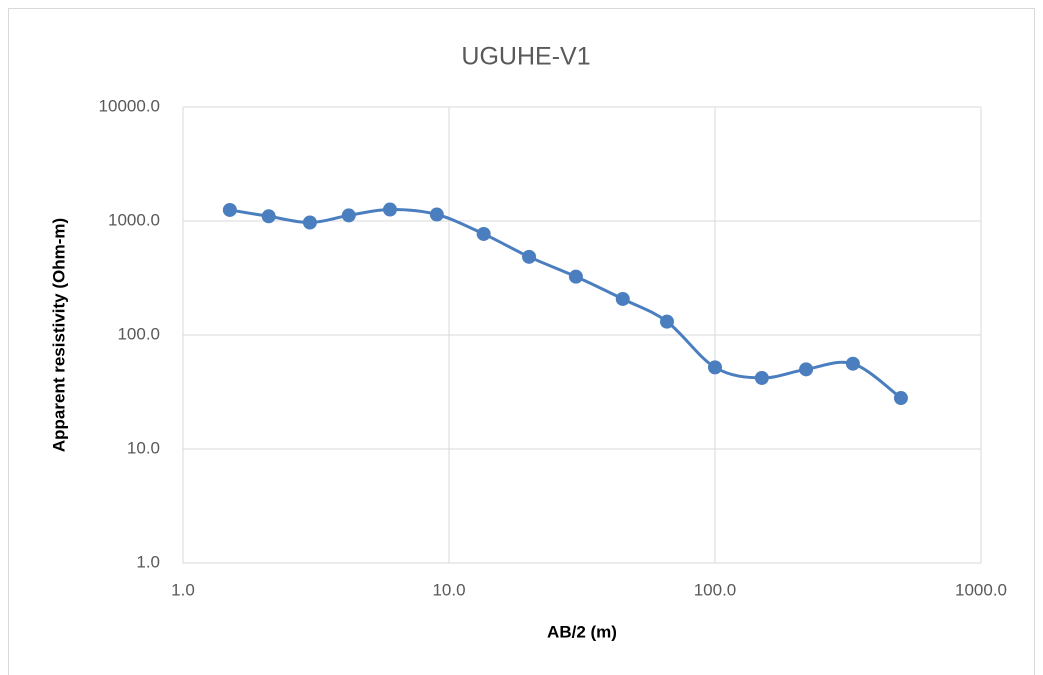  I want to click on x-axis-label: AB/2 (m), so click(582, 631).